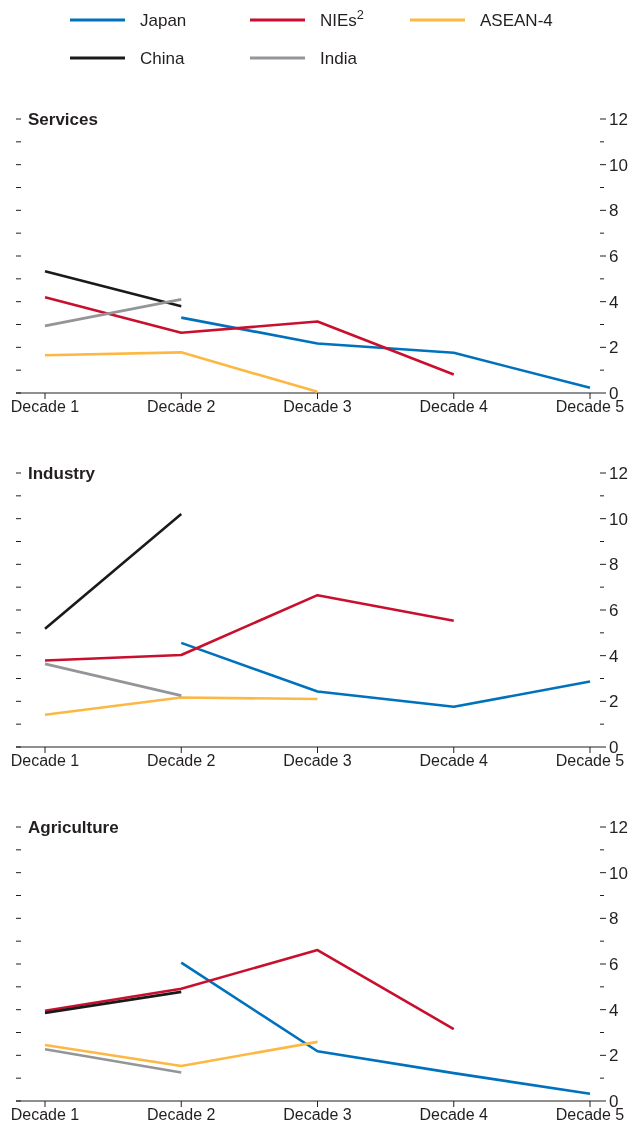 The width and height of the screenshot is (638, 1130). I want to click on chart-title: Agriculture, so click(73, 827).